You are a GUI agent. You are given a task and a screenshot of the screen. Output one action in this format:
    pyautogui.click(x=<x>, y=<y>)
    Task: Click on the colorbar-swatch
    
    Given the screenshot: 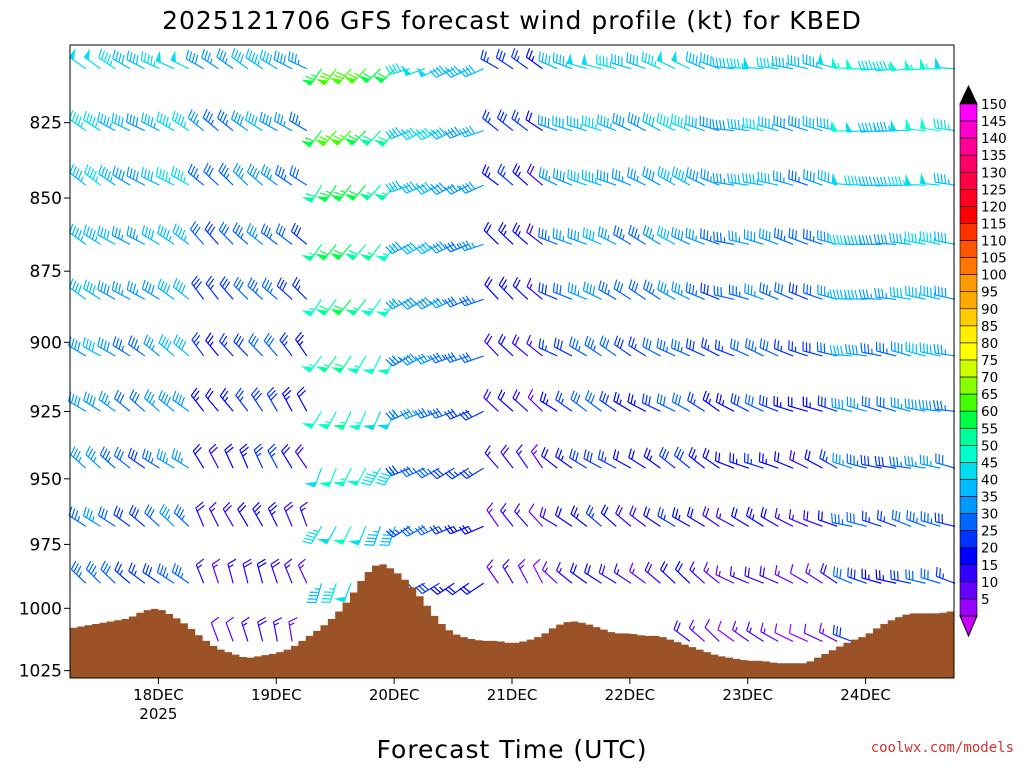 What is the action you would take?
    pyautogui.click(x=968, y=146)
    